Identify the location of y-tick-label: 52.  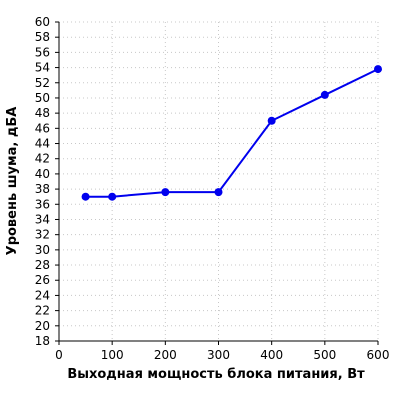
(42, 83).